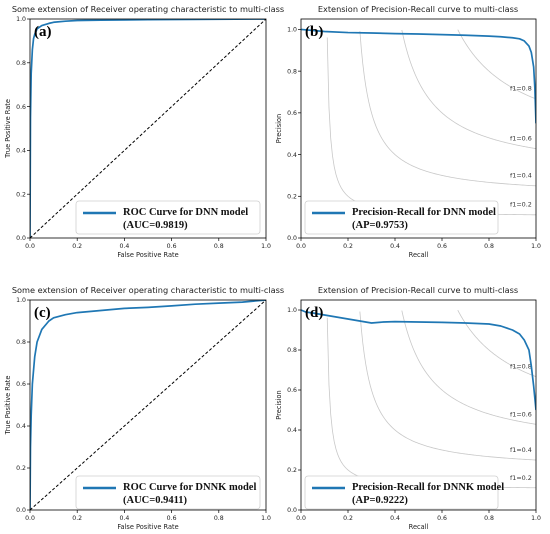 The image size is (550, 534). Describe the element at coordinates (314, 313) in the screenshot. I see `panel-label: (d)` at that location.